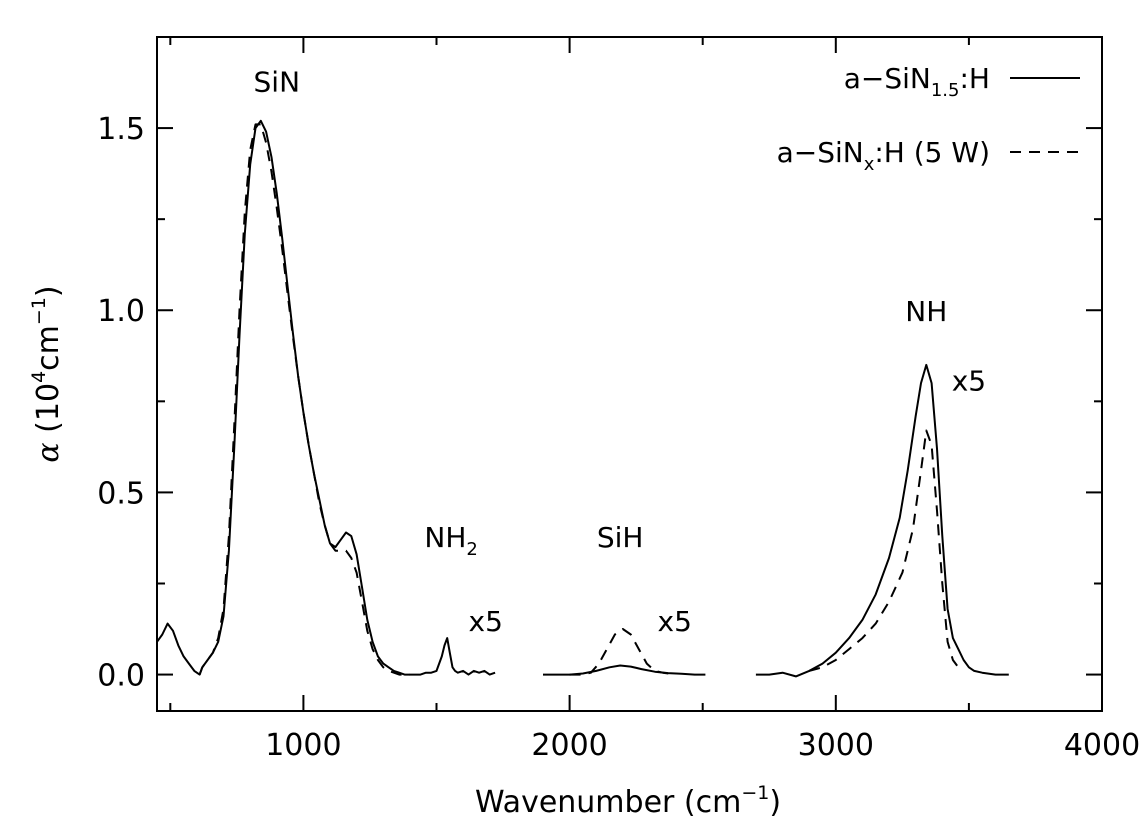 This screenshot has height=839, width=1140. What do you see at coordinates (121, 311) in the screenshot?
I see `y-tick-label: 1.0` at bounding box center [121, 311].